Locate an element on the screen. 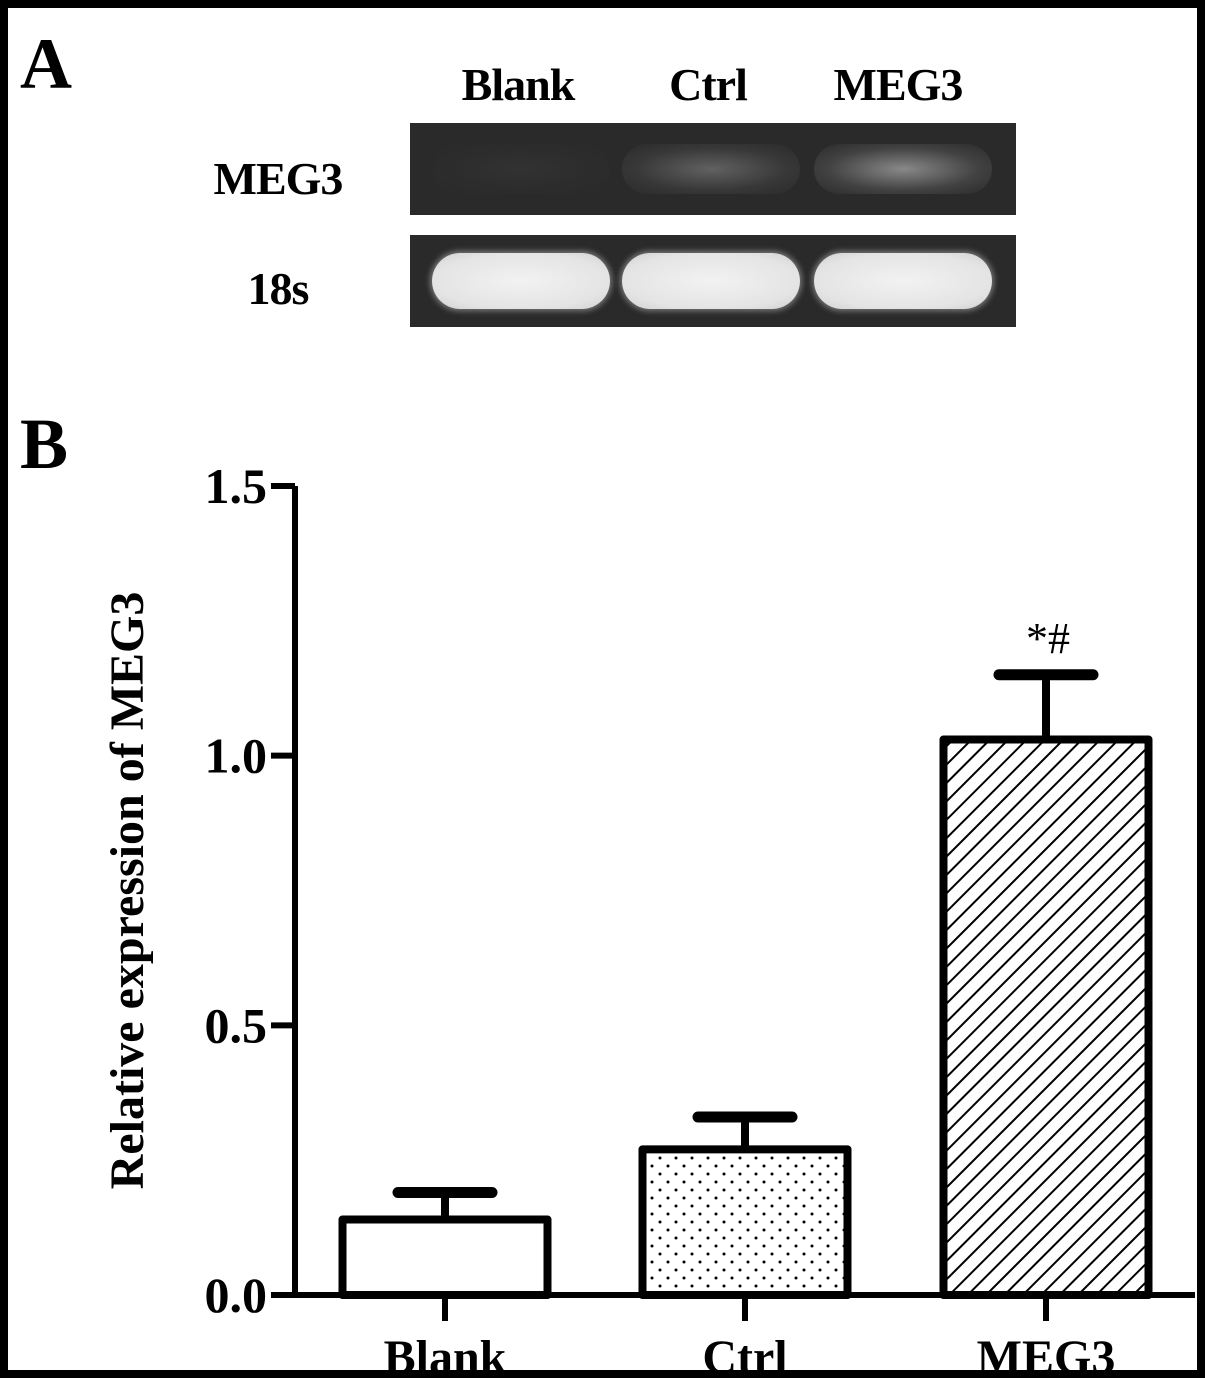  gel-lane-label-ctrl: Ctrl is located at coordinates (708, 84).